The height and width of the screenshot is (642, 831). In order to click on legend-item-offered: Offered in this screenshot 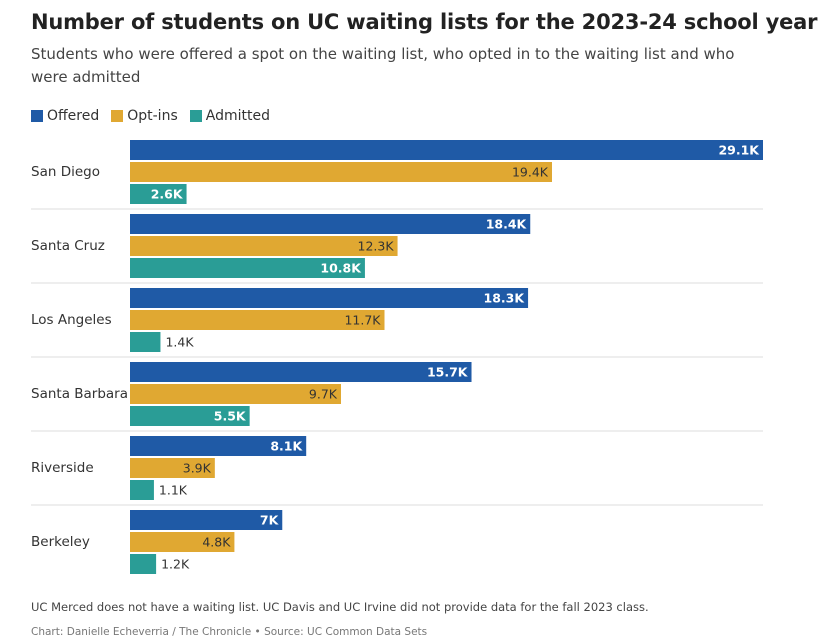, I will do `click(65, 116)`.